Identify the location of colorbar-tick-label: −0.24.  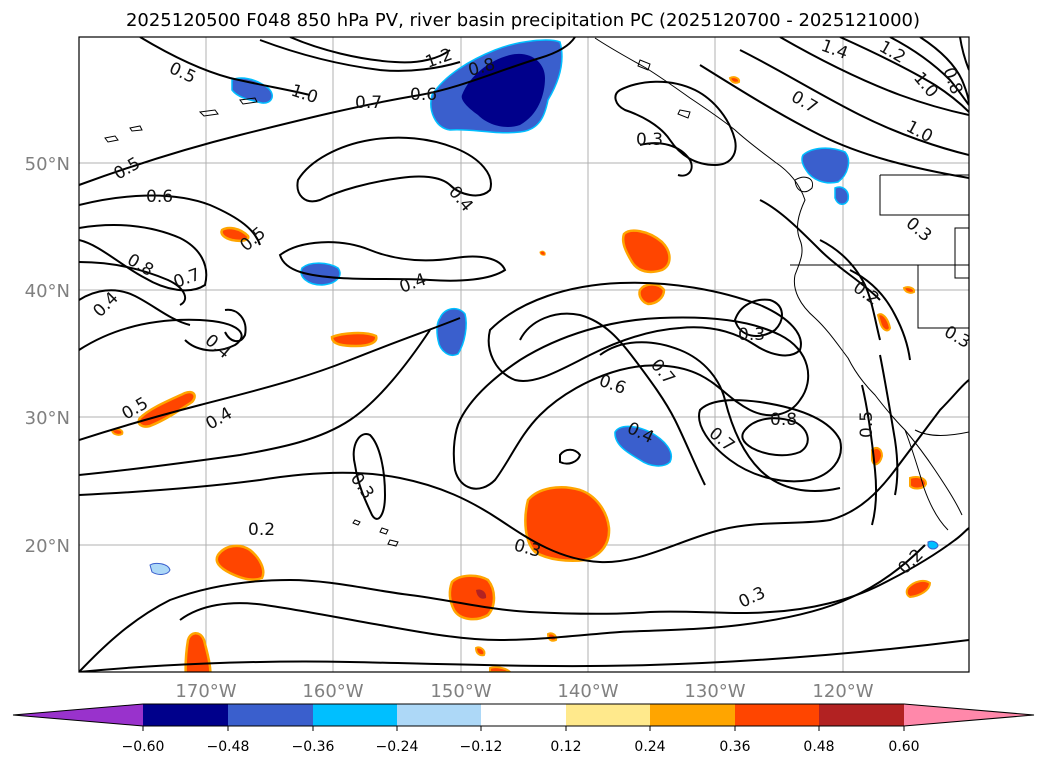
(397, 747).